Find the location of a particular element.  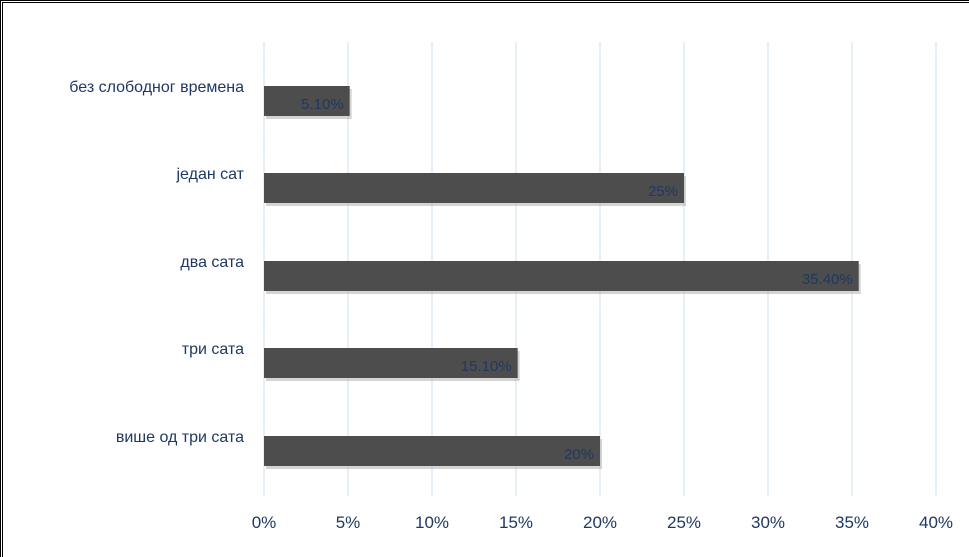

data-label: 20% is located at coordinates (579, 454).